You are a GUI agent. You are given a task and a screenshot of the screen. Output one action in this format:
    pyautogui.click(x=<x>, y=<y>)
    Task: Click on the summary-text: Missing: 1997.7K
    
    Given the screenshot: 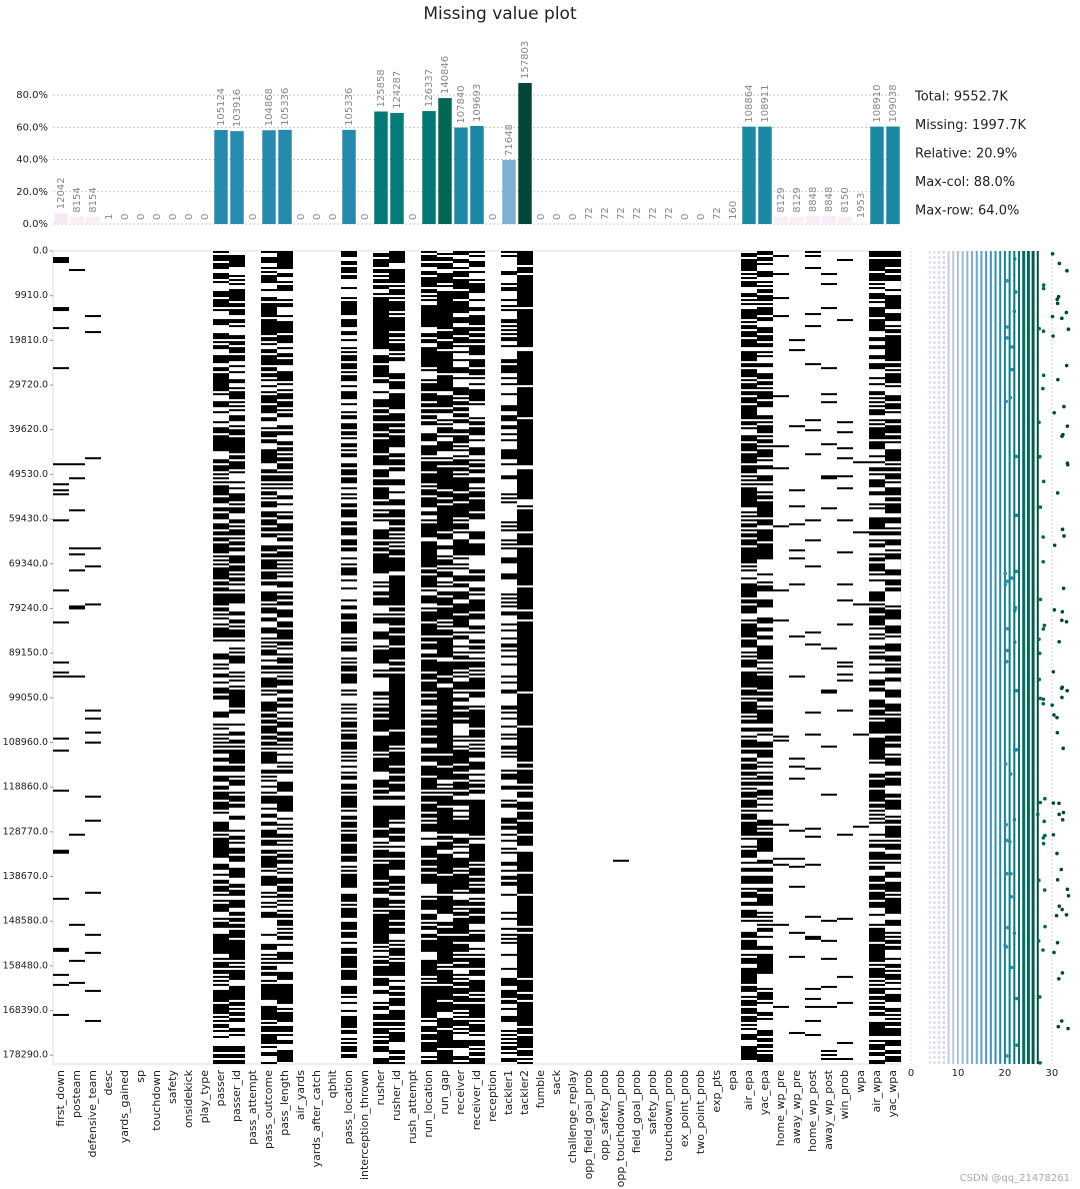 What is the action you would take?
    pyautogui.click(x=970, y=125)
    